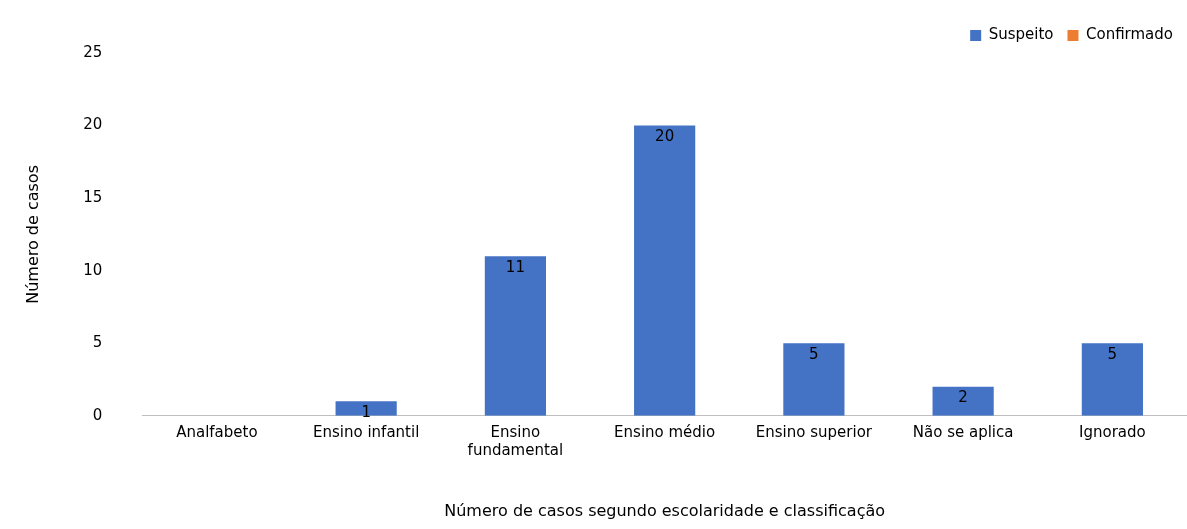 The width and height of the screenshot is (1187, 529). I want to click on y-tick-label: 5, so click(97, 342).